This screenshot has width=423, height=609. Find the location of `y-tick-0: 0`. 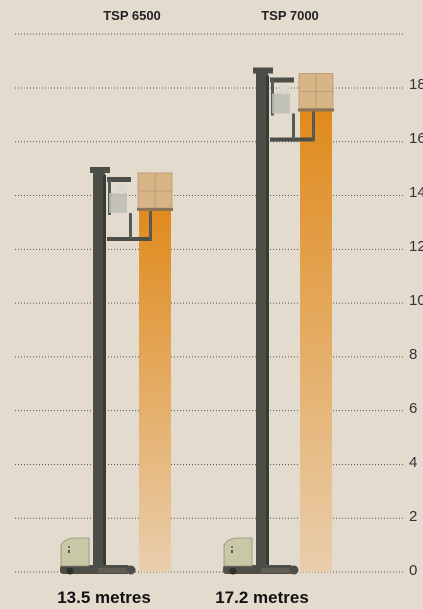

y-tick-0: 0 is located at coordinates (413, 570).